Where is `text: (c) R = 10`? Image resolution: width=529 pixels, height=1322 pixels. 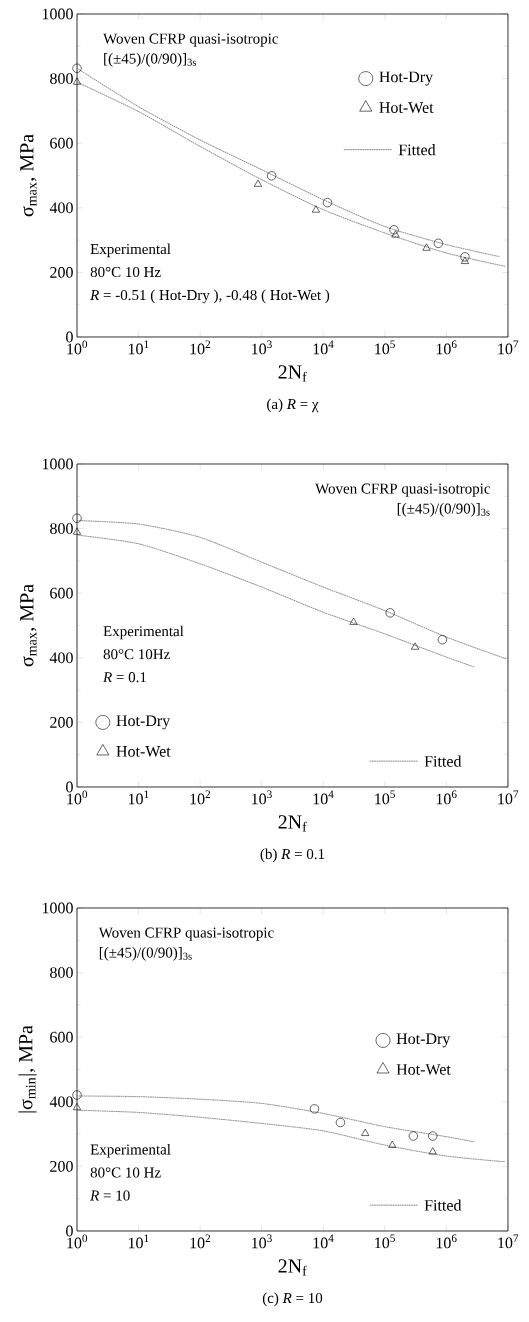 text: (c) R = 10 is located at coordinates (292, 1299).